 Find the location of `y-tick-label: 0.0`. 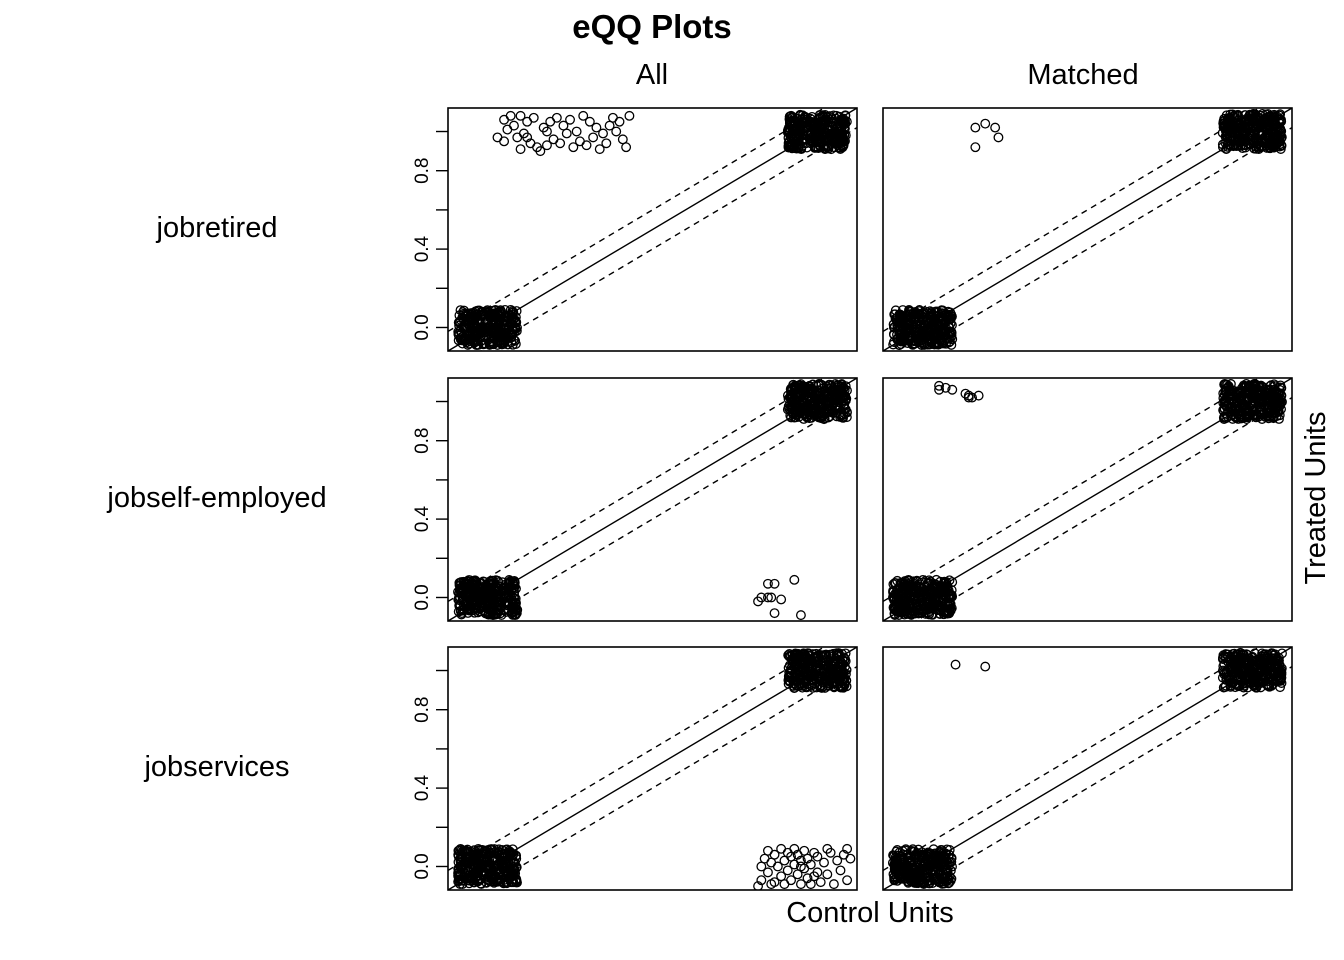

y-tick-label: 0.0 is located at coordinates (422, 866).